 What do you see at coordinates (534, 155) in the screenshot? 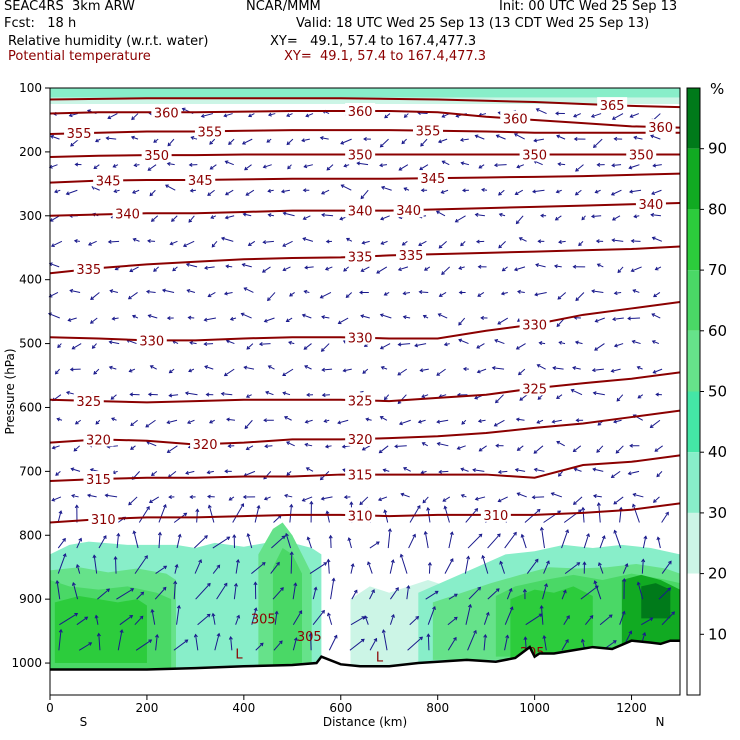
I see `theta-label: 350` at bounding box center [534, 155].